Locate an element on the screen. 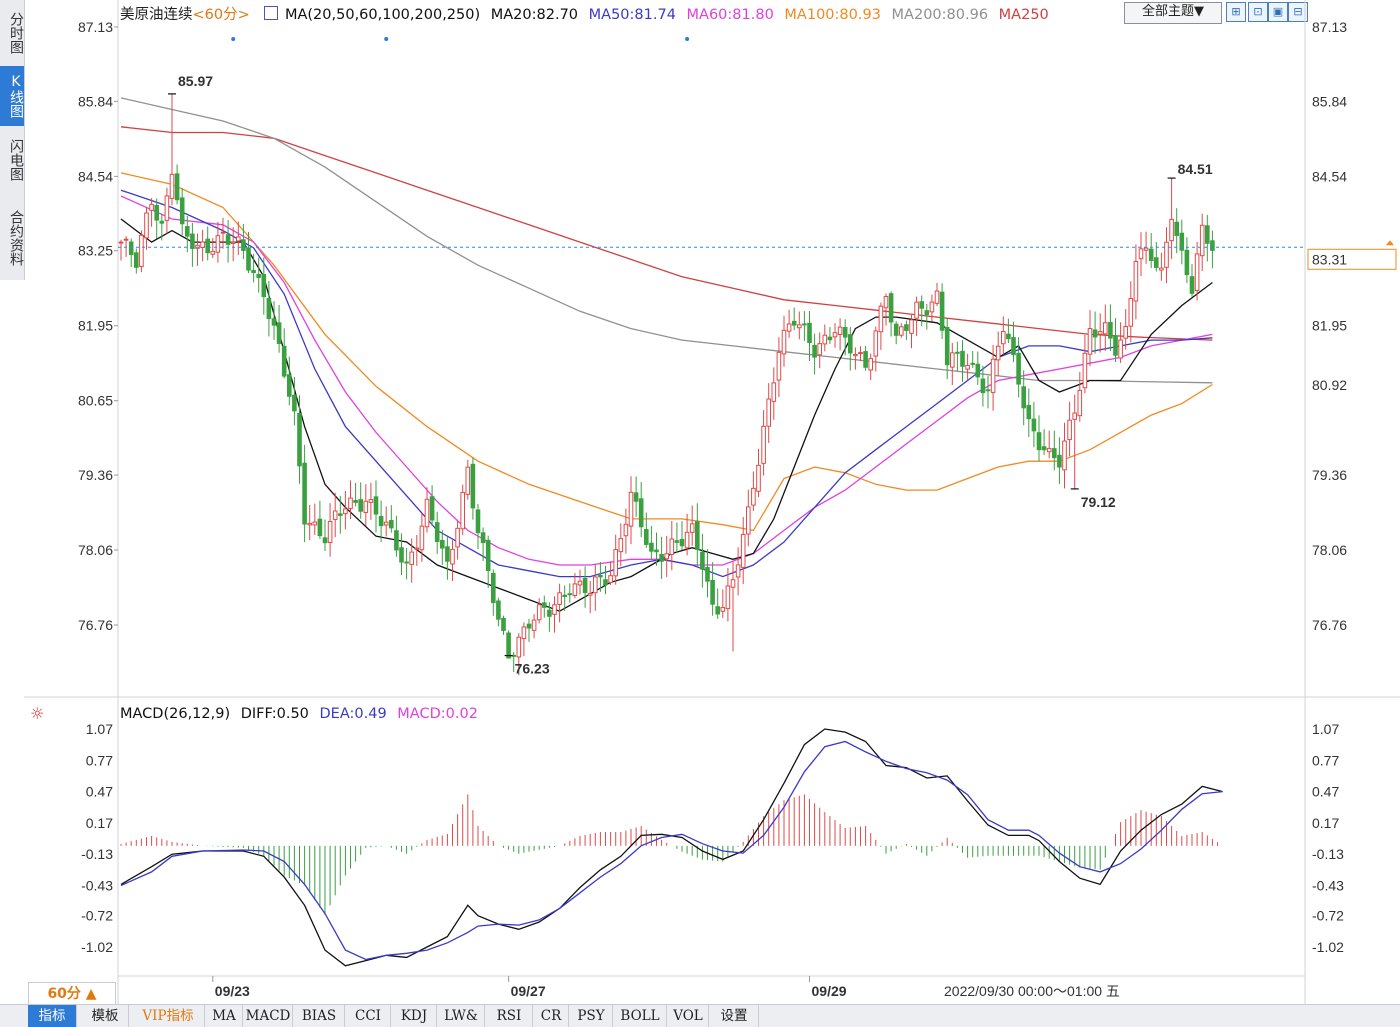 This screenshot has width=1400, height=1027. high-label: 85.97 is located at coordinates (195, 81).